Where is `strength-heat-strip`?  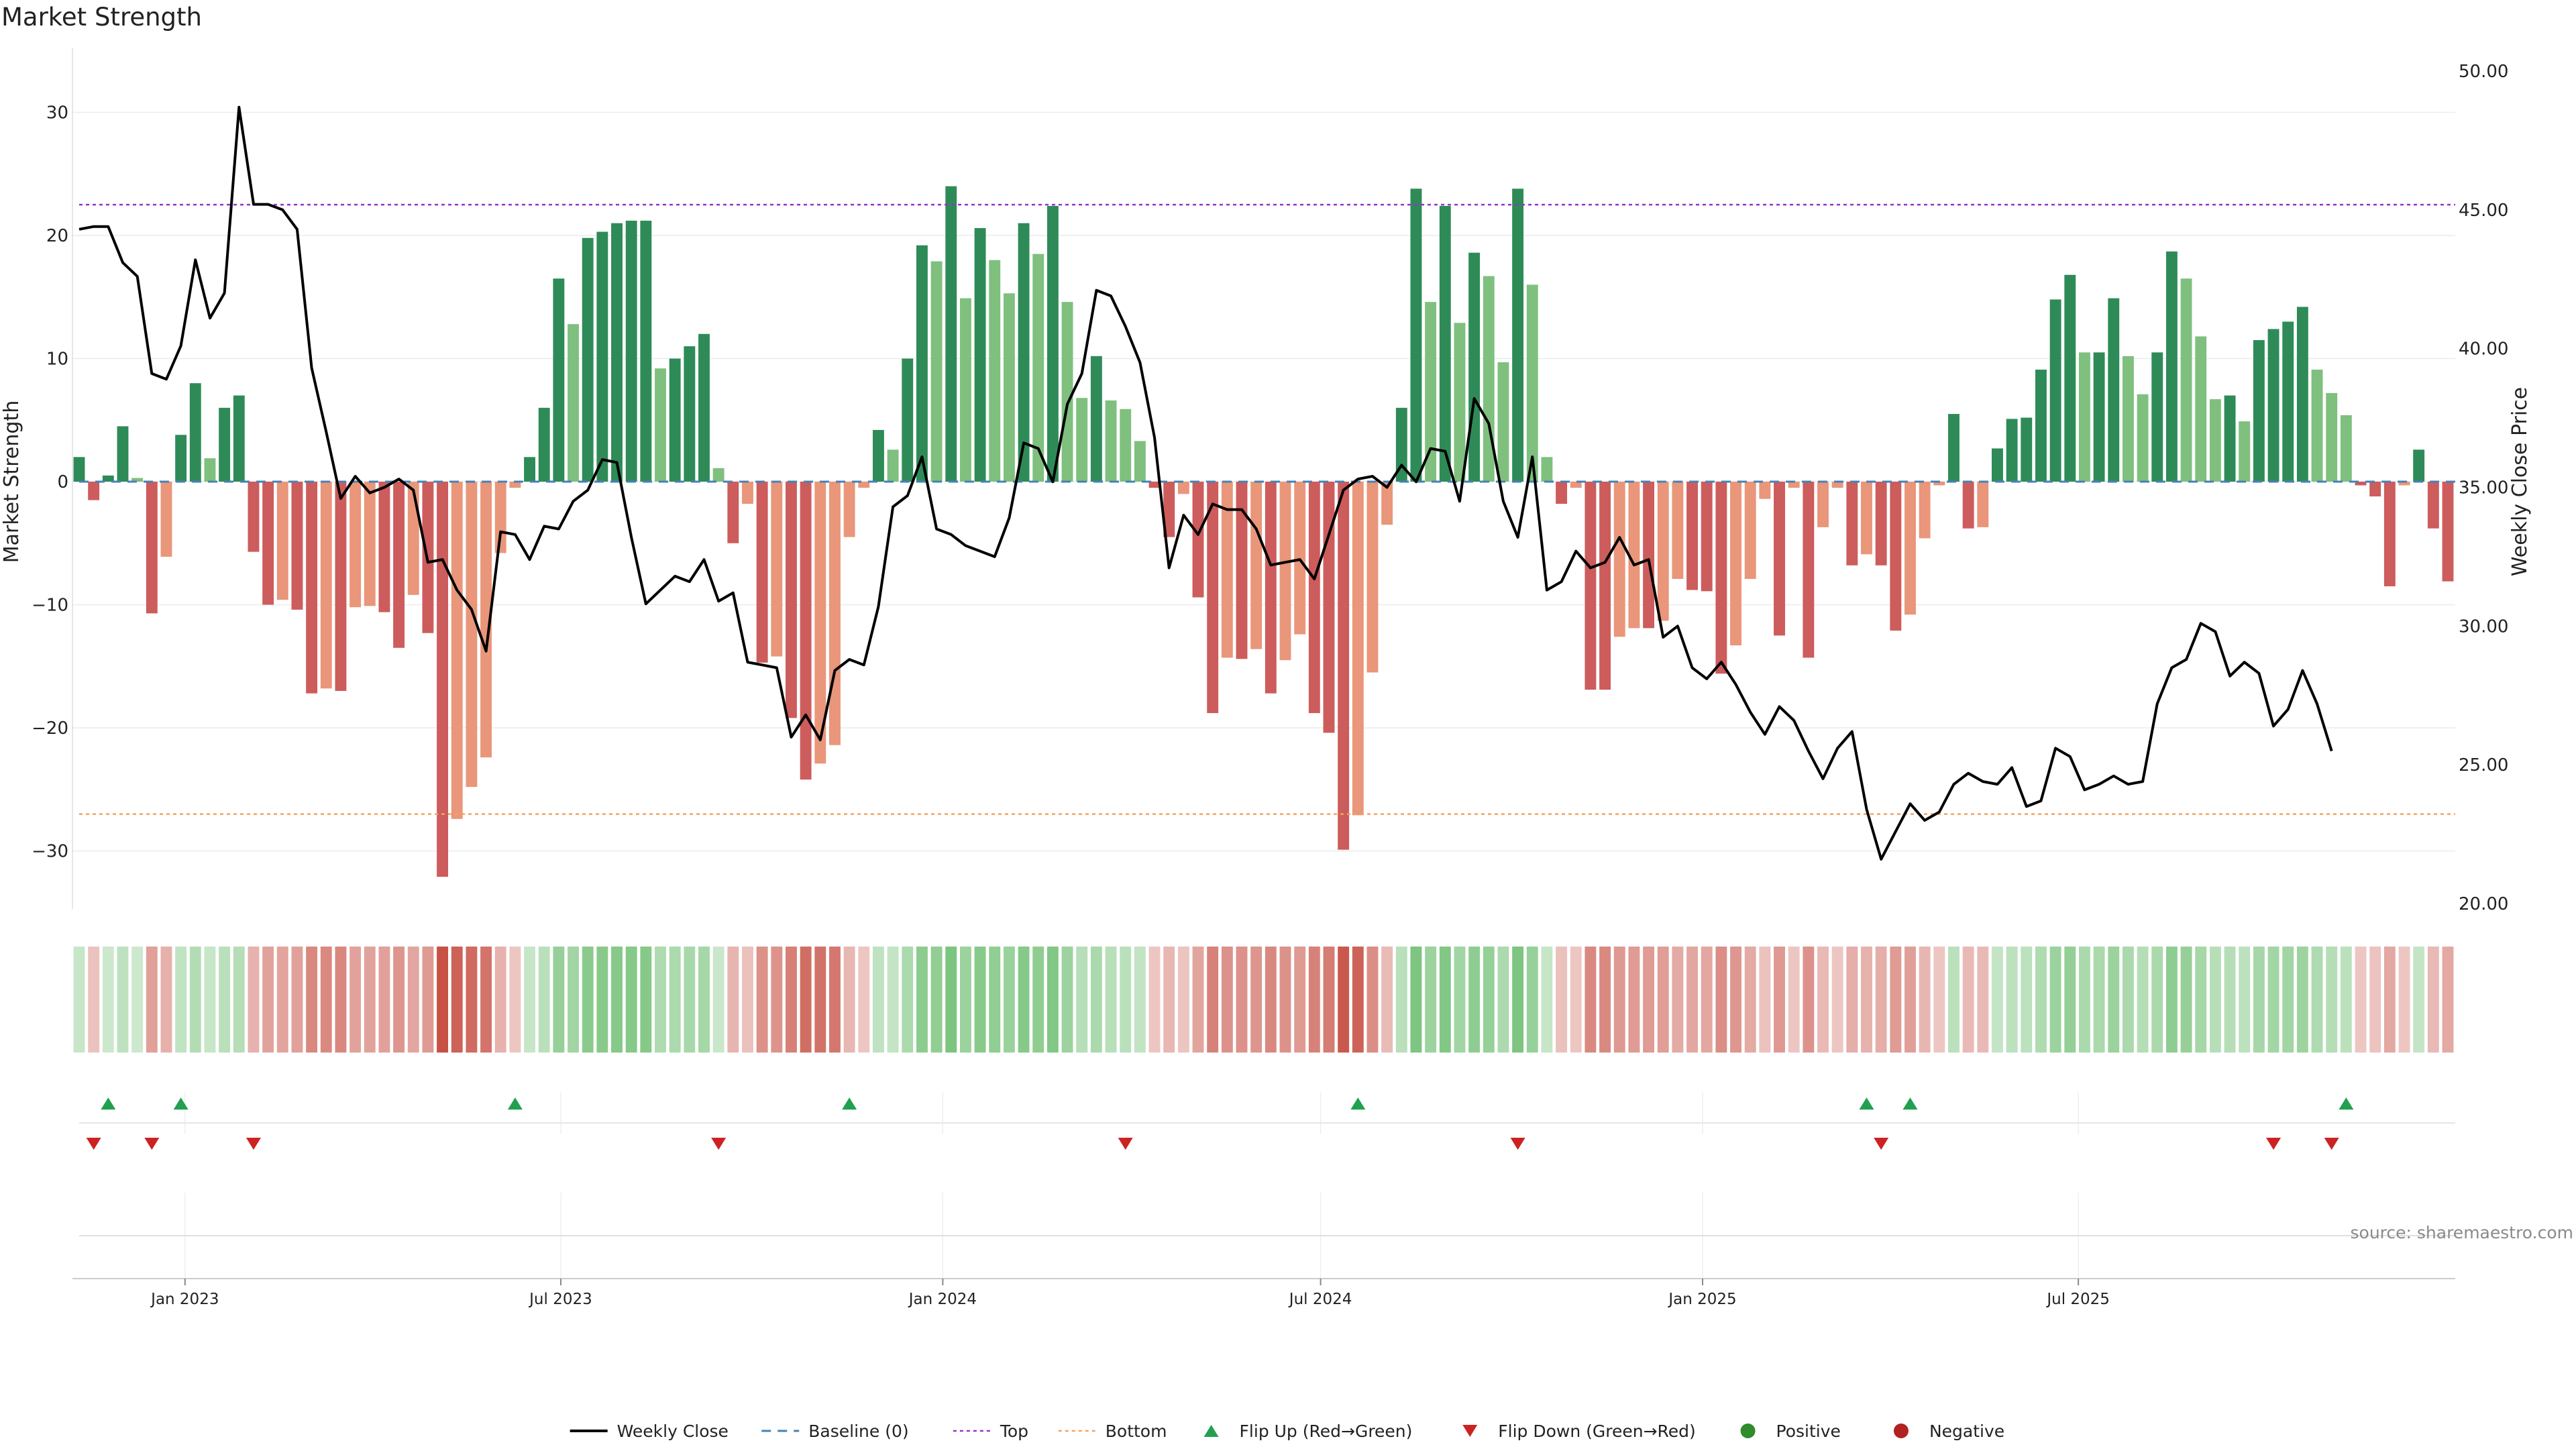
strength-heat-strip is located at coordinates (1263, 1000).